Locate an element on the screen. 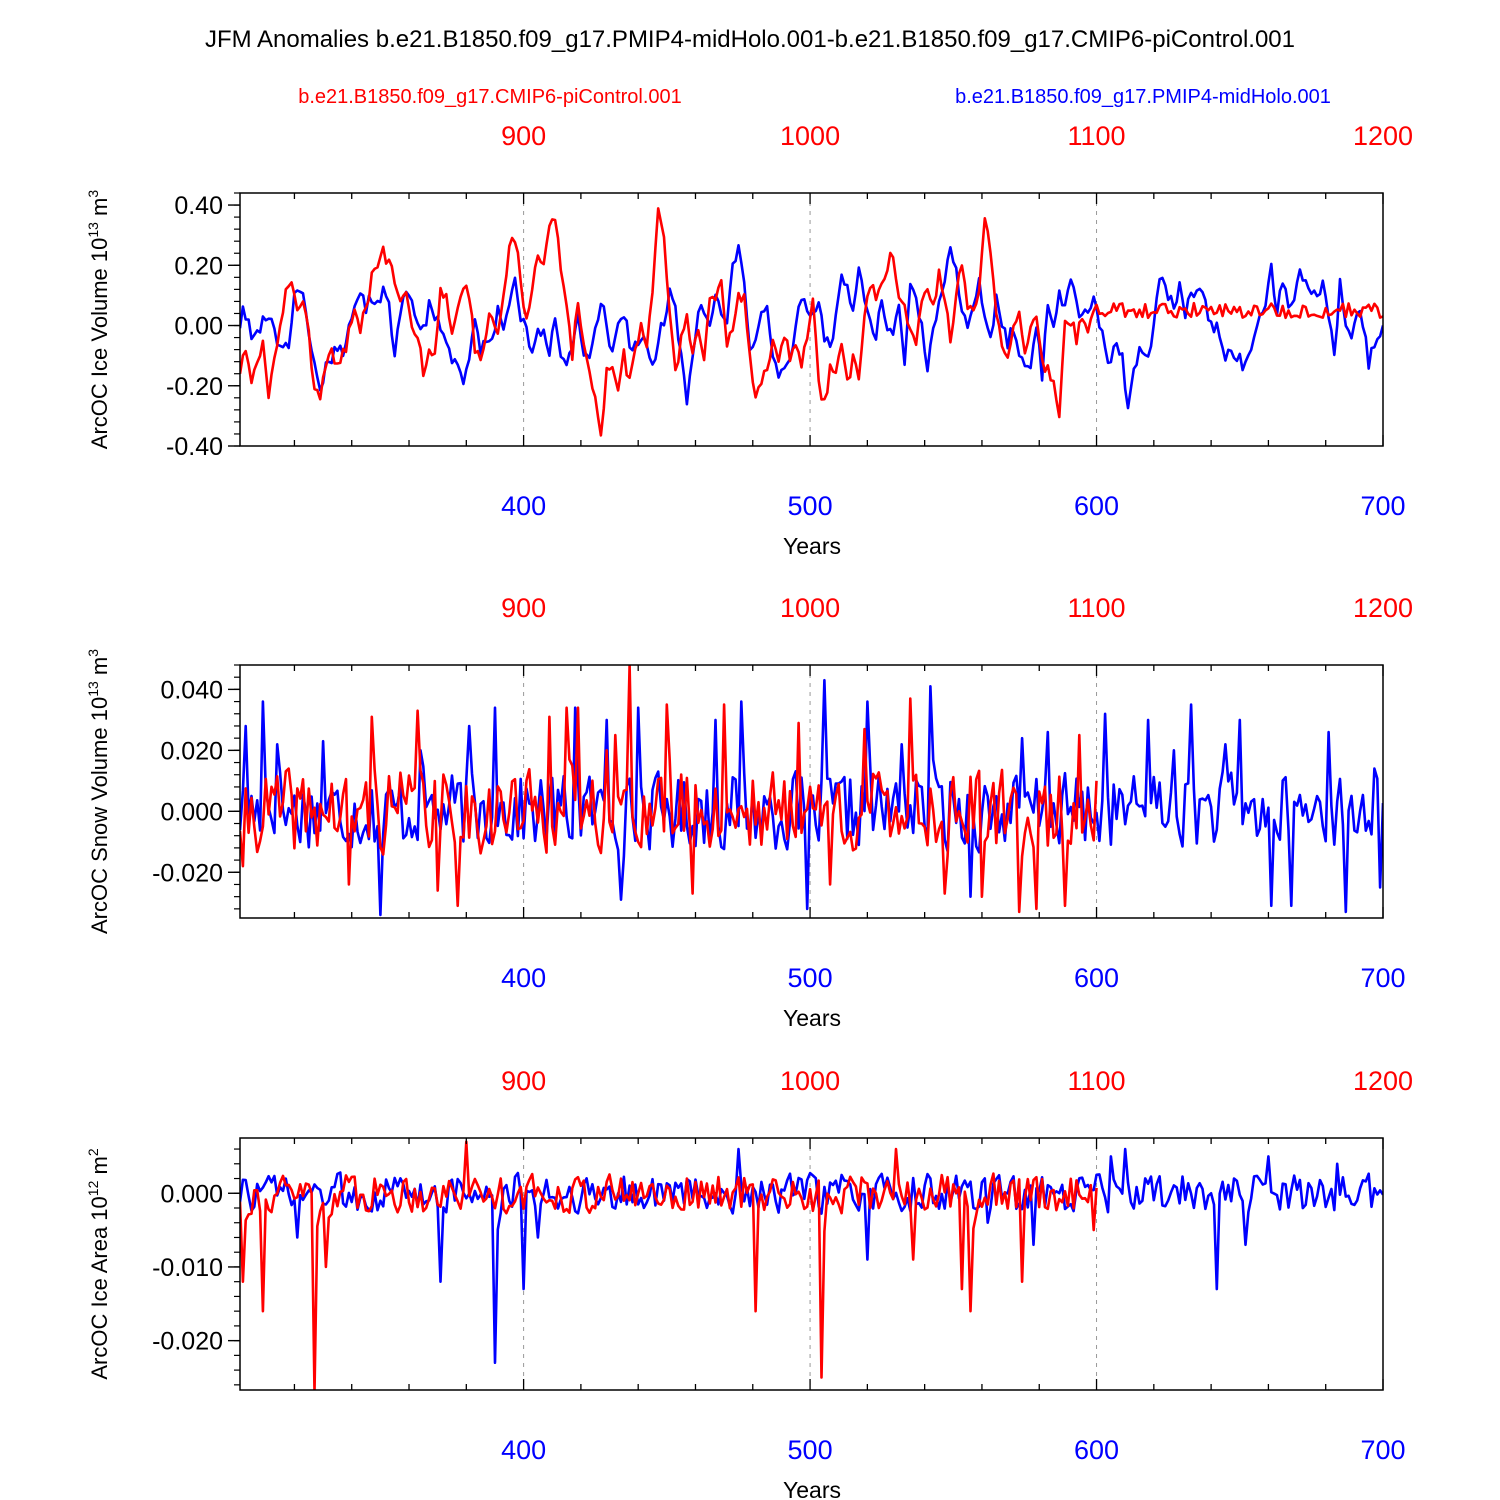 The height and width of the screenshot is (1500, 1500). y-tick-label: 0.040 is located at coordinates (191, 690).